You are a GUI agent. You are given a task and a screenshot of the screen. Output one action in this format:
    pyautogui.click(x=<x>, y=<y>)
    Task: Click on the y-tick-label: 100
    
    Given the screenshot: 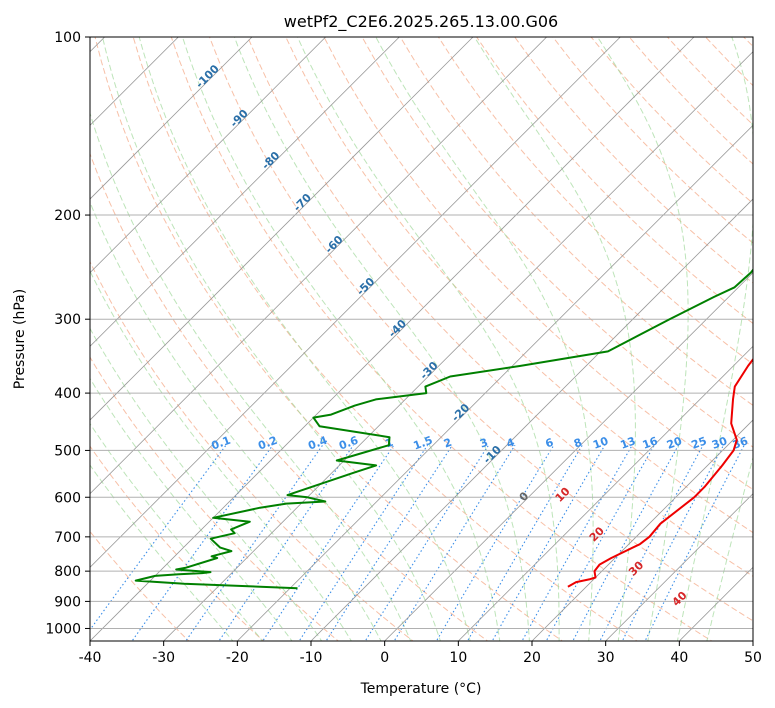 What is the action you would take?
    pyautogui.click(x=67, y=38)
    